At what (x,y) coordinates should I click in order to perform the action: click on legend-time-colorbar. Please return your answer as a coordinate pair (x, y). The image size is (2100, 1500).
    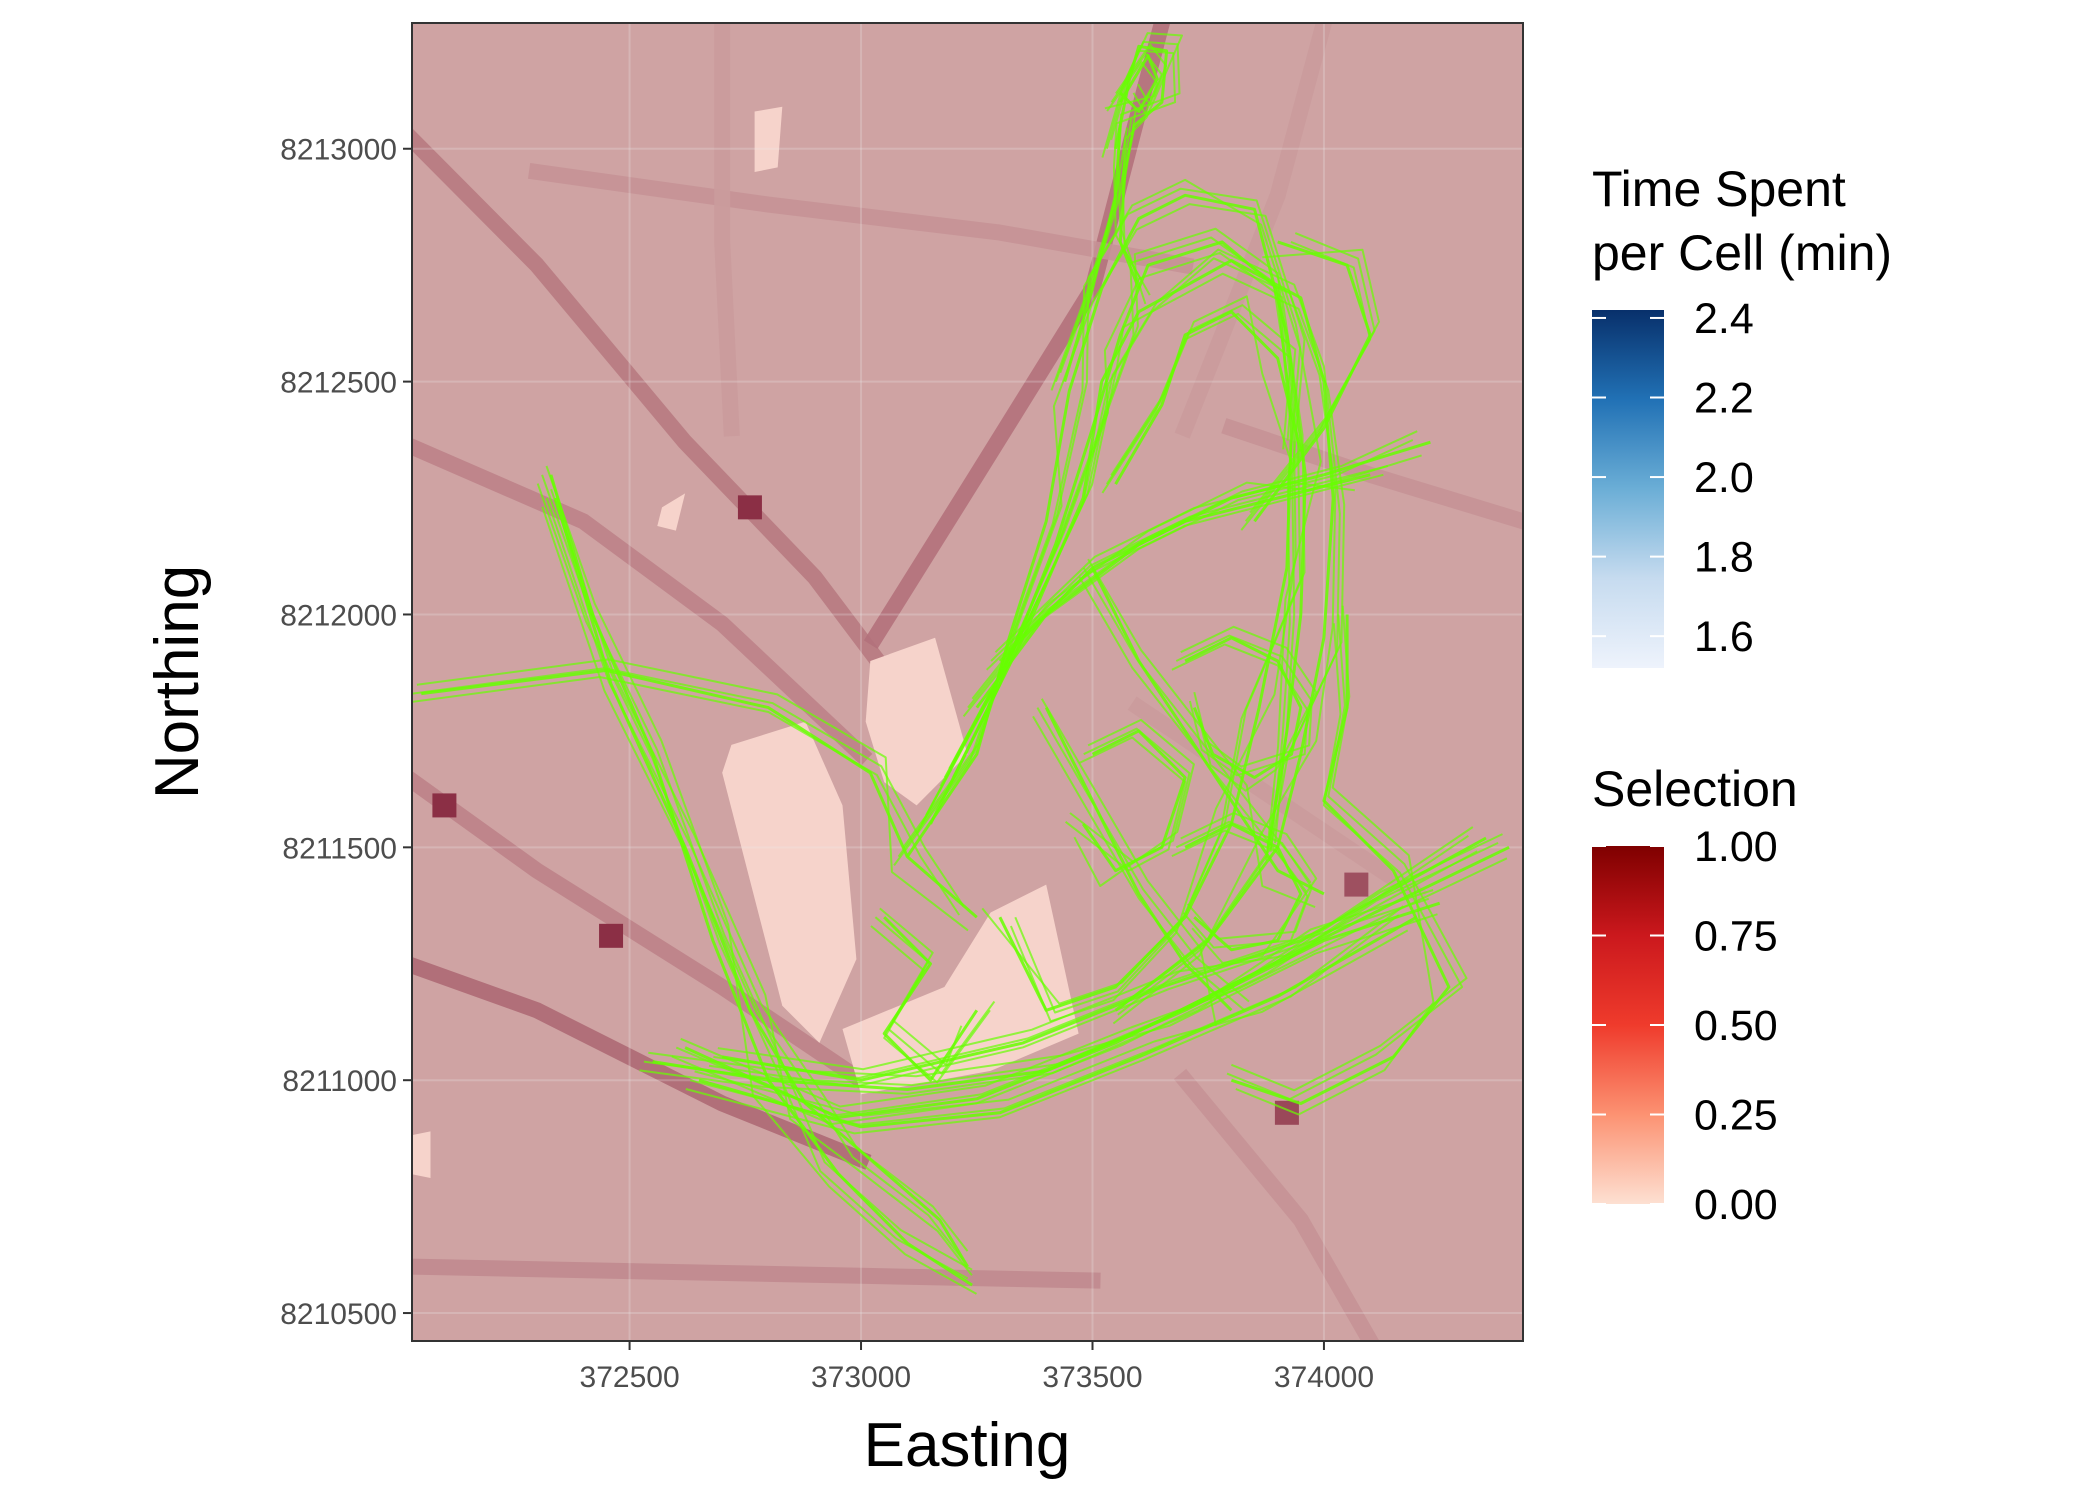
    Looking at the image, I should click on (1628, 489).